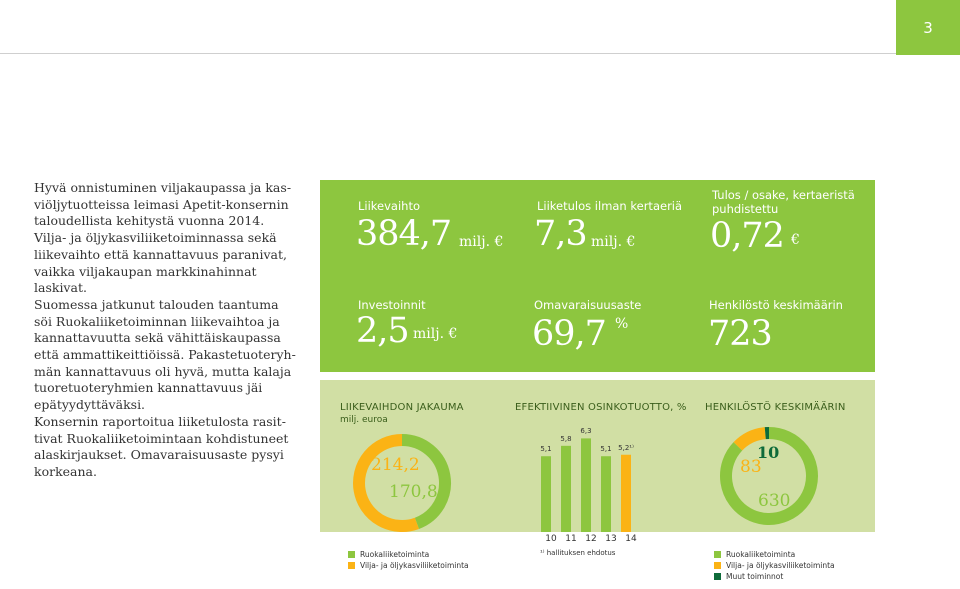 Image resolution: width=960 pixels, height=589 pixels. Describe the element at coordinates (392, 305) in the screenshot. I see `kpi-investments-label: Investoinnit` at that location.